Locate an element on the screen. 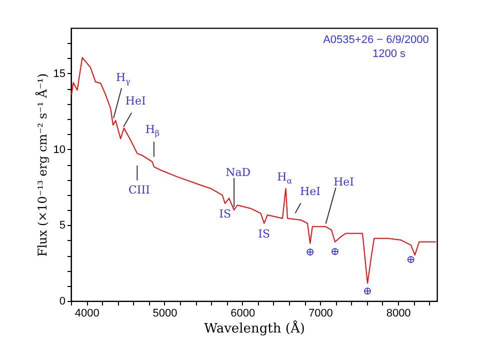  y-axis-title: Flux (×10⁻¹³ erg cm⁻² s⁻¹ Å⁻¹) is located at coordinates (42, 165).